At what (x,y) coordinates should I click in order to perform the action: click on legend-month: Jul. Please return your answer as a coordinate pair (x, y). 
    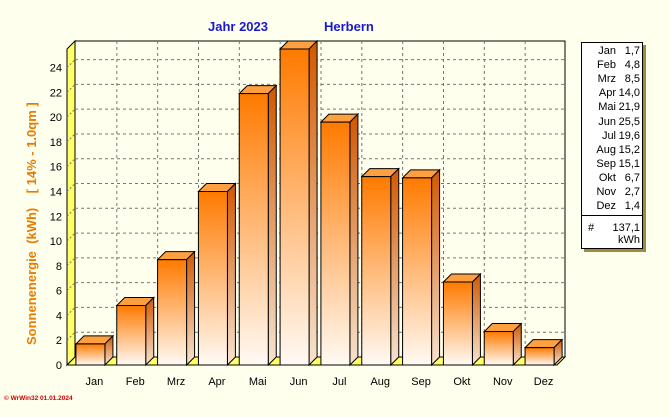
    Looking at the image, I should click on (608, 135).